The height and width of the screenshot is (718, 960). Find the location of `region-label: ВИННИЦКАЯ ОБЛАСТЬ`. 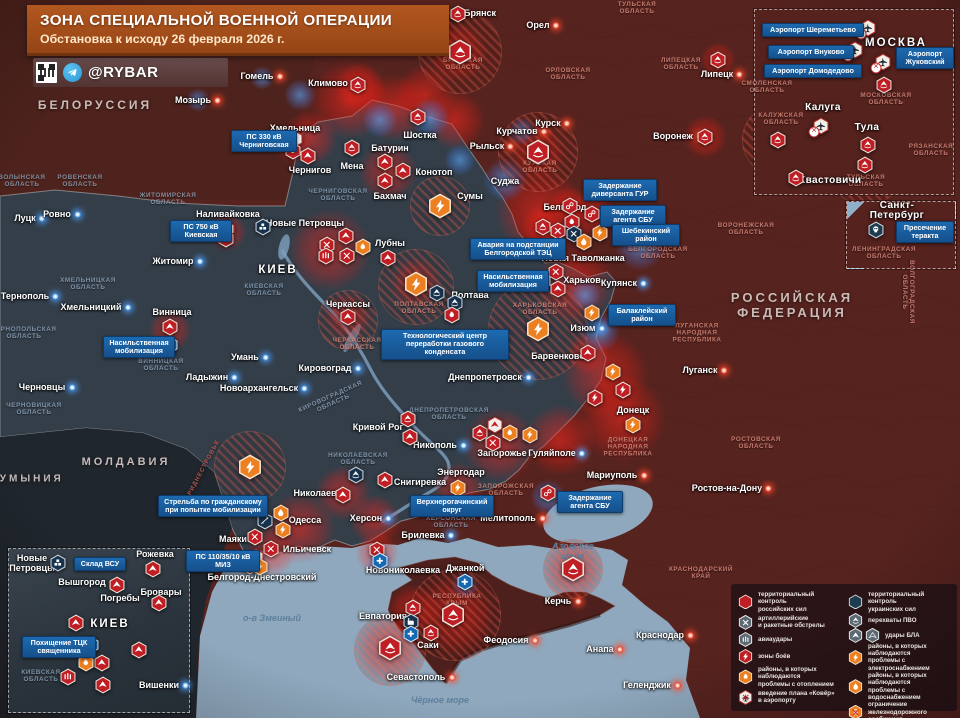

region-label: ВИННИЦКАЯ ОБЛАСТЬ is located at coordinates (161, 365).